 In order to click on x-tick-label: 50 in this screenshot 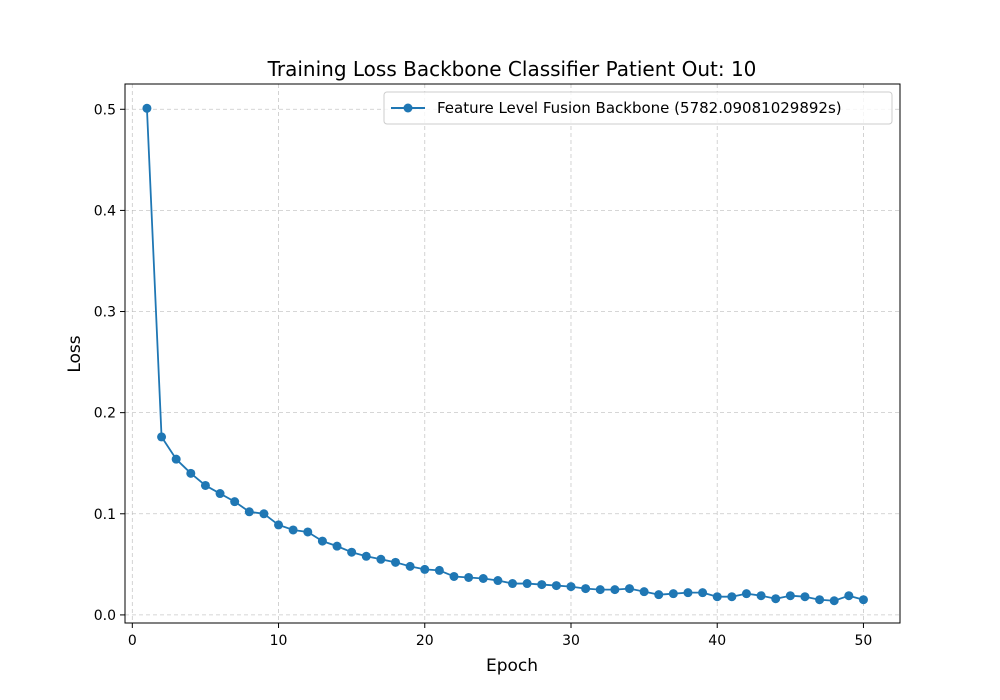, I will do `click(864, 641)`.